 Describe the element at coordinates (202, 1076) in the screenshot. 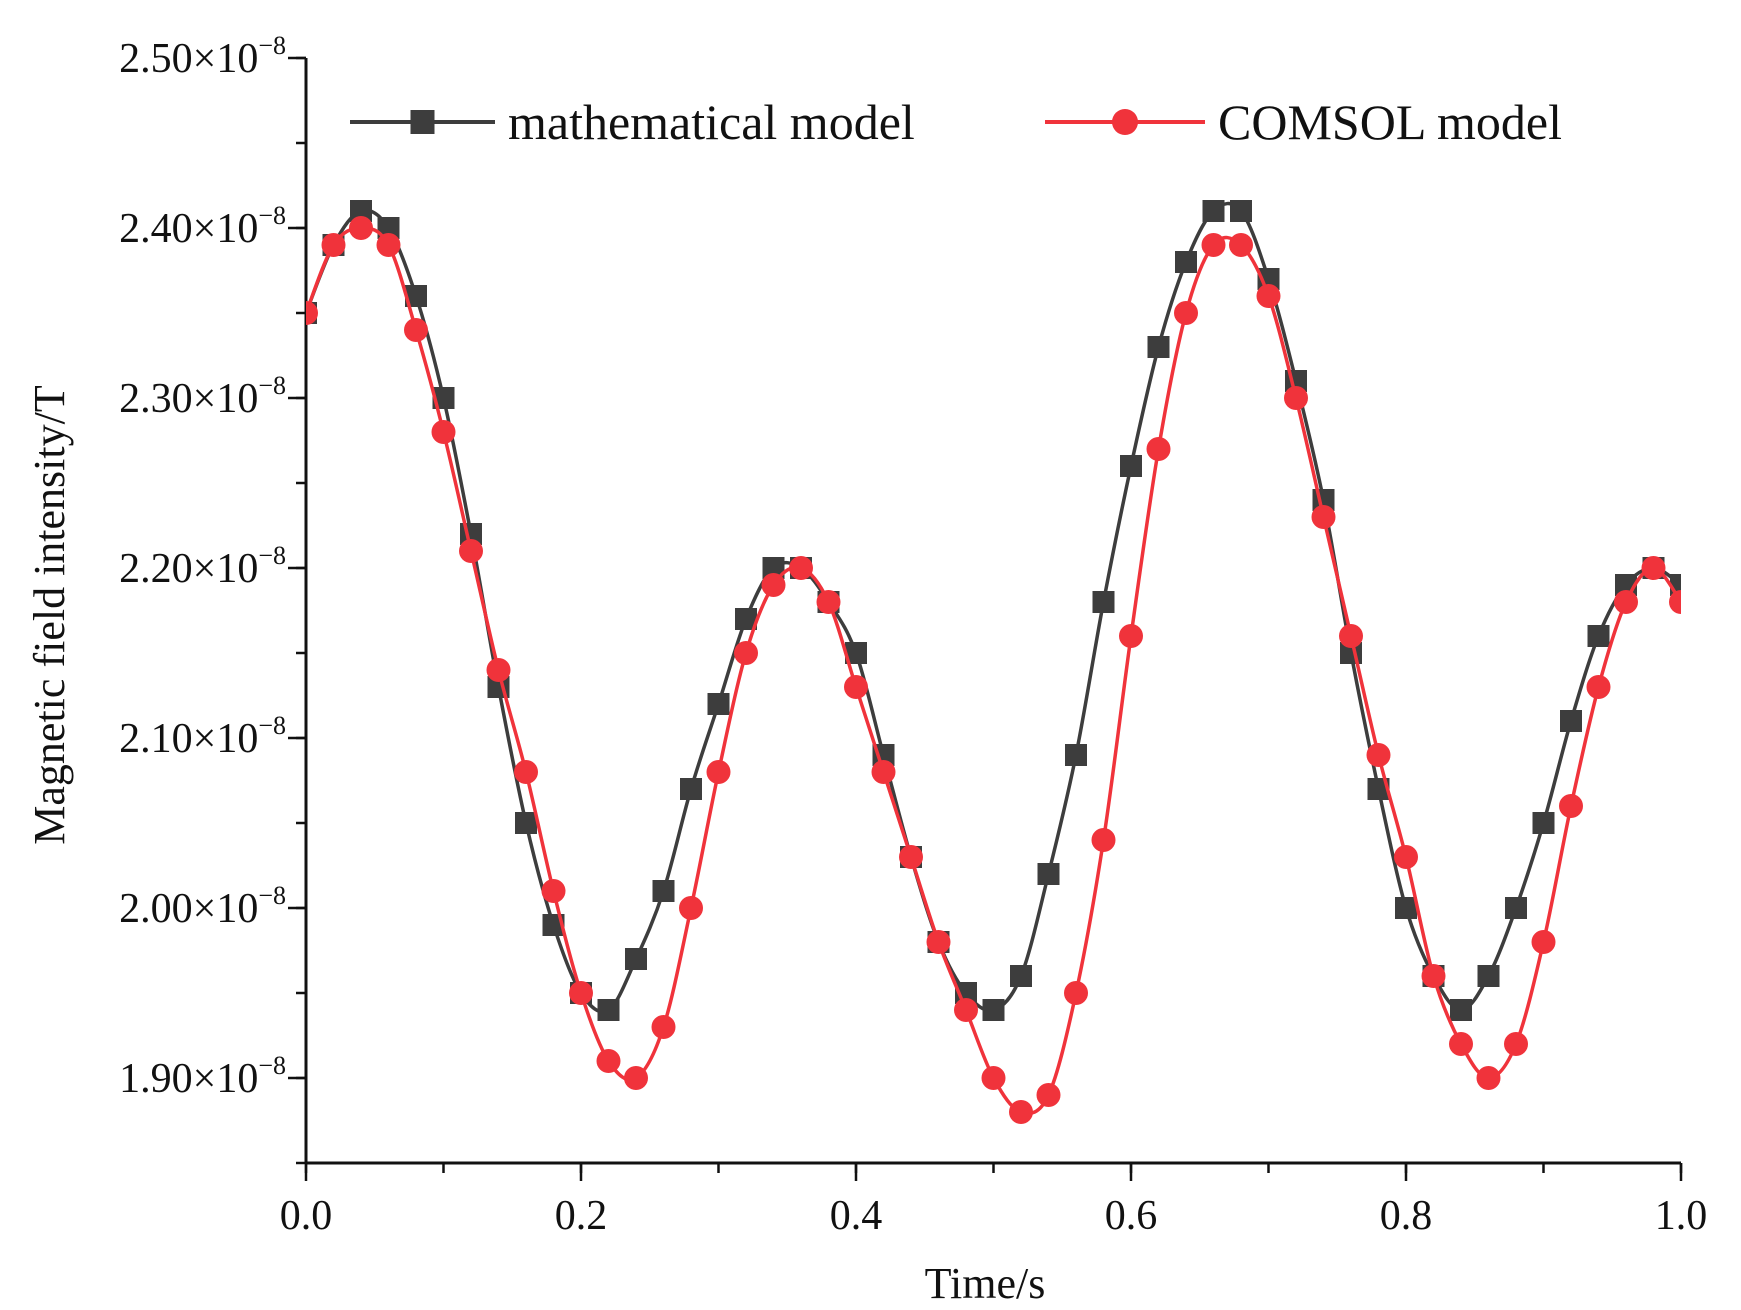

I see `y-tick-label: 1.90×10⁻⁸` at that location.